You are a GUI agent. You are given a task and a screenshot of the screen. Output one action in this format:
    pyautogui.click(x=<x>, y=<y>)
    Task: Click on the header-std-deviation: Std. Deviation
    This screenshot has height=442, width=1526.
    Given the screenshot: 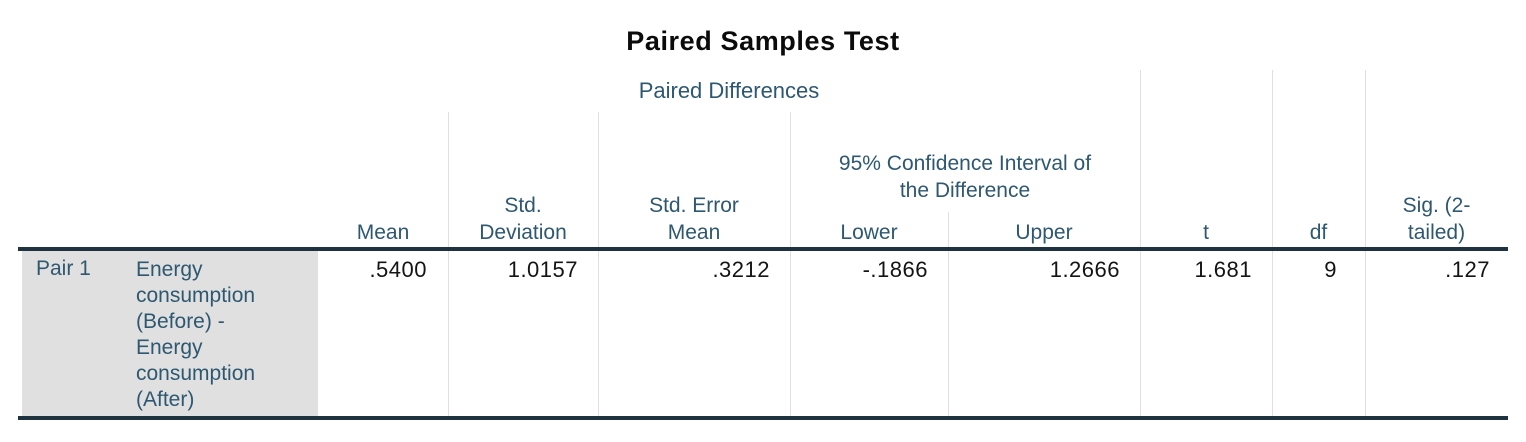 What is the action you would take?
    pyautogui.click(x=523, y=219)
    